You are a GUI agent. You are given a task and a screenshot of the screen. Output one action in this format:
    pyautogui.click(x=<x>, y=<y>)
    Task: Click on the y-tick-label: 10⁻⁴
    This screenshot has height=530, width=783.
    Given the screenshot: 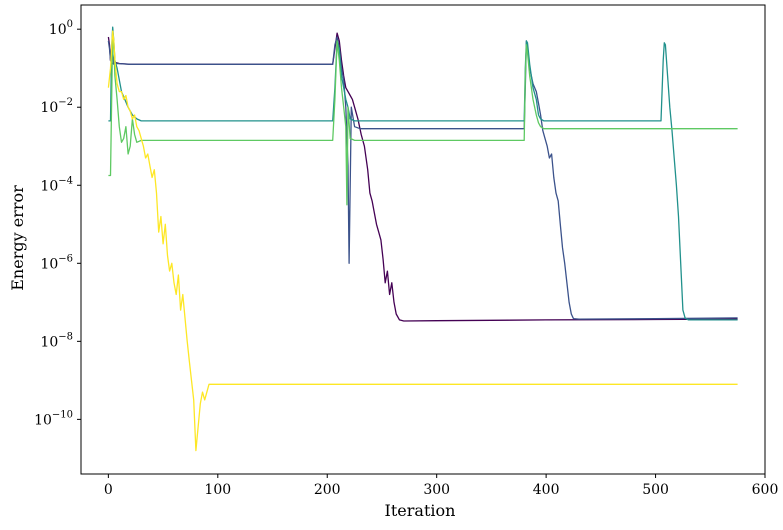 What is the action you would take?
    pyautogui.click(x=56, y=184)
    